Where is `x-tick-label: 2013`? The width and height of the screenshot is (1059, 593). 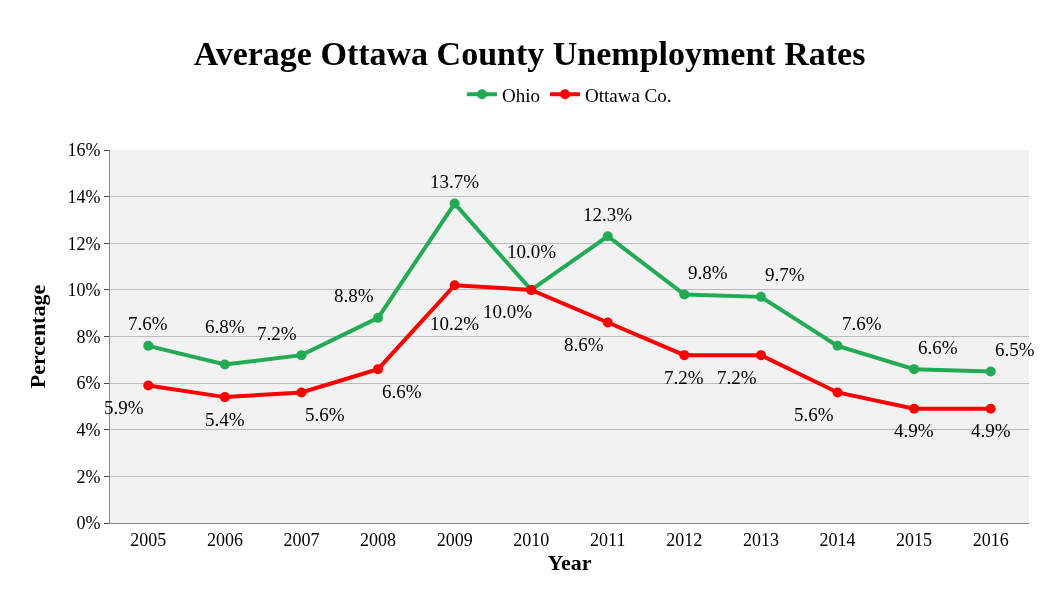 x-tick-label: 2013 is located at coordinates (760, 539).